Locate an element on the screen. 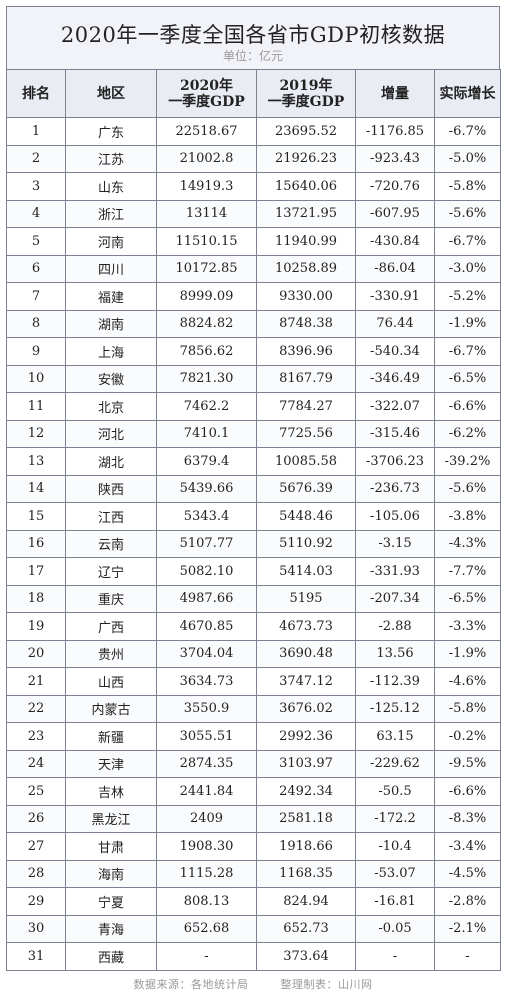  cell-change: -315.46 is located at coordinates (395, 433).